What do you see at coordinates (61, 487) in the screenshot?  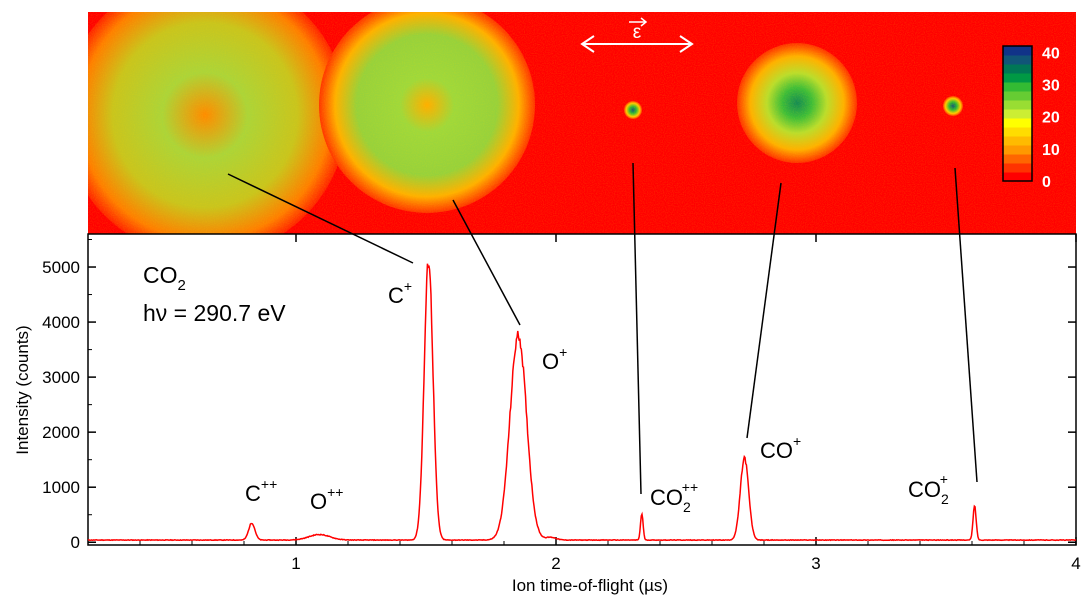 I see `y-tick-label: 1000` at bounding box center [61, 487].